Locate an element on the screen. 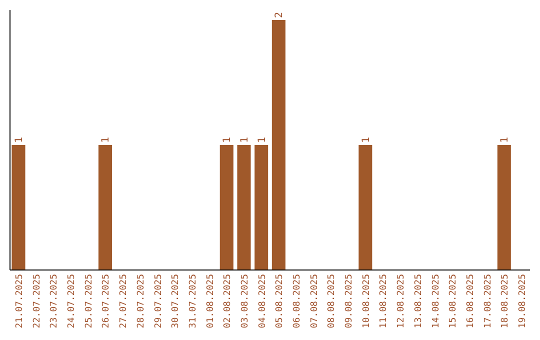 This screenshot has height=340, width=540. x-tick-label: 09.08.2025 is located at coordinates (349, 301).